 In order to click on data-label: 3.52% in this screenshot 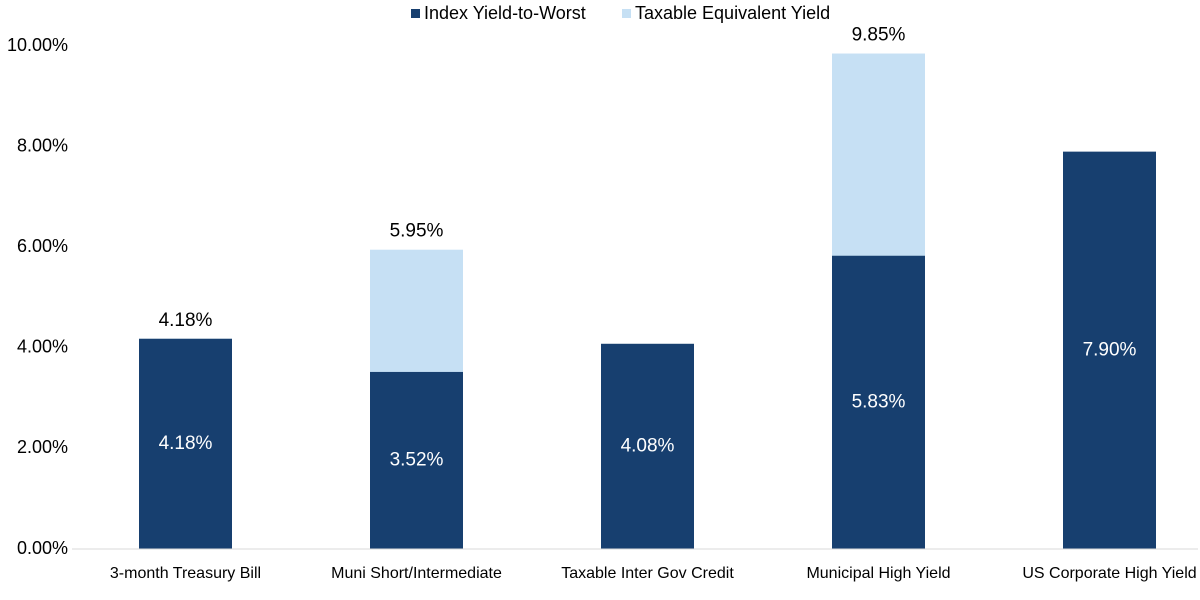, I will do `click(417, 459)`.